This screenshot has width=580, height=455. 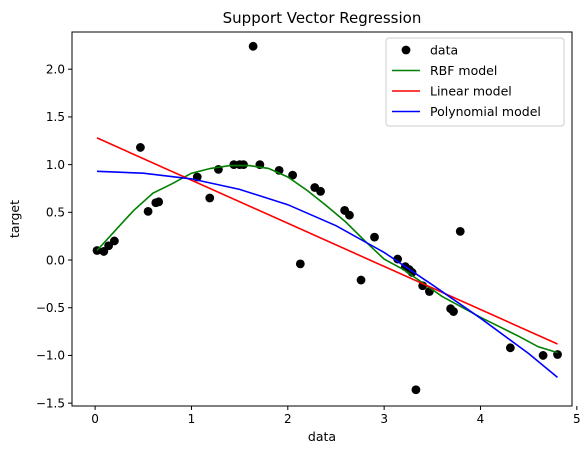 I want to click on x-axis-label: data, so click(x=322, y=436).